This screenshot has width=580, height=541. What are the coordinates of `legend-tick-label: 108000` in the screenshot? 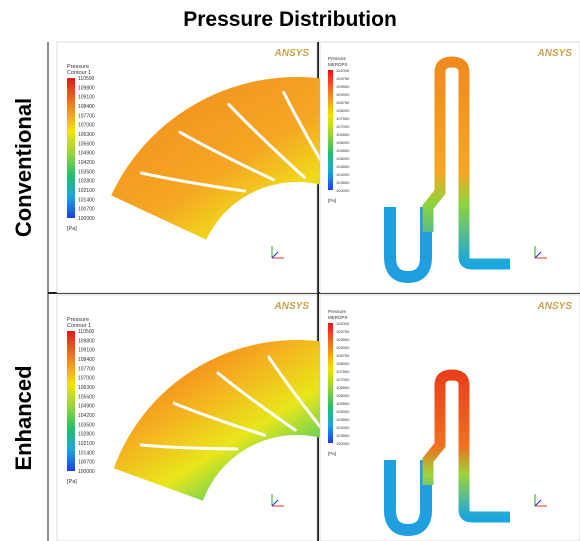 It's located at (343, 363).